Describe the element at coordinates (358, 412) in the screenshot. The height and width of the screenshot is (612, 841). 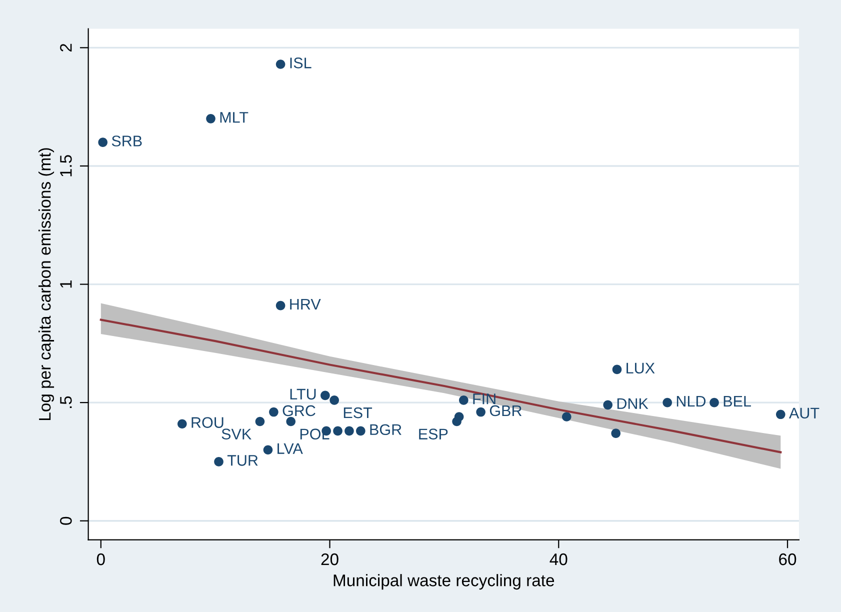
I see `annotation: EST` at that location.